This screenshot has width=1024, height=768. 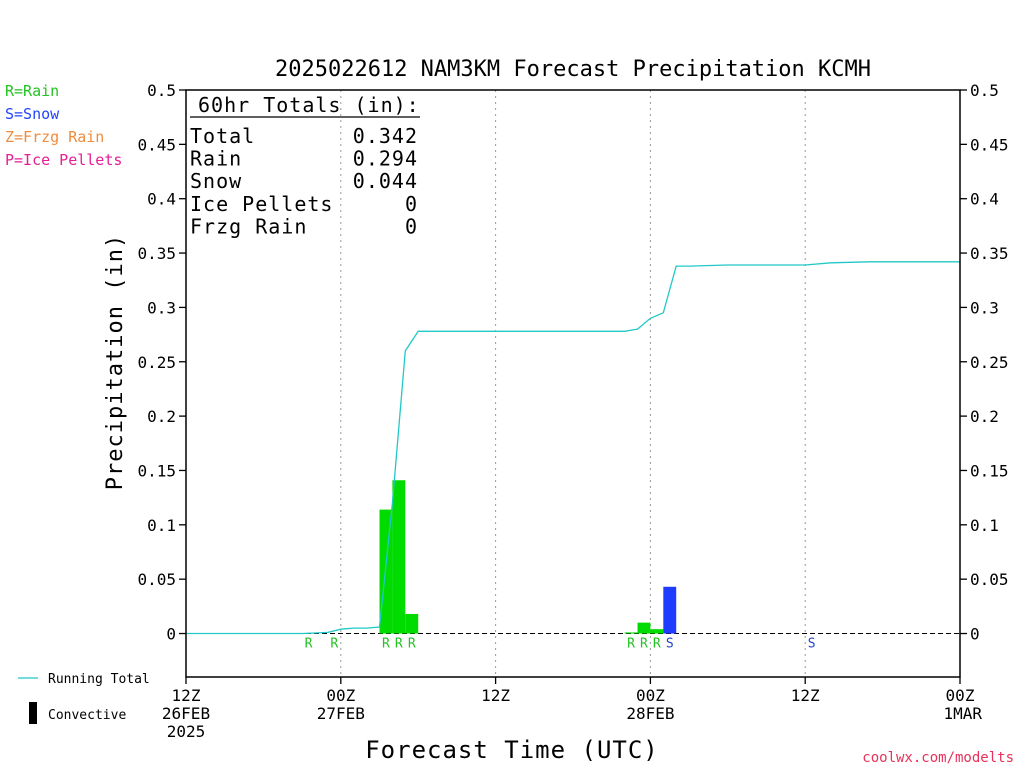 I want to click on y-tick-label: 0.45, so click(x=156, y=144).